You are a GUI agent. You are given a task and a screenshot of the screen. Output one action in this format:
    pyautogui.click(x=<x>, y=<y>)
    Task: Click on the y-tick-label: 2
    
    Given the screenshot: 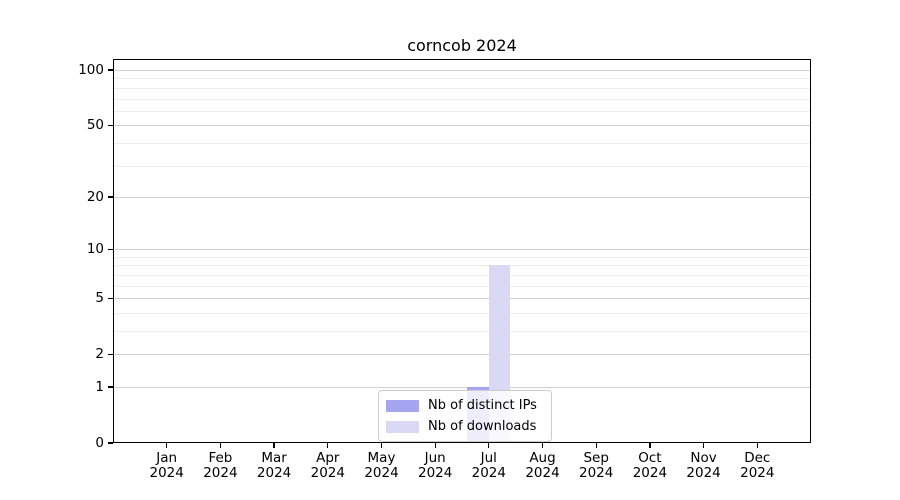 What is the action you would take?
    pyautogui.click(x=99, y=354)
    